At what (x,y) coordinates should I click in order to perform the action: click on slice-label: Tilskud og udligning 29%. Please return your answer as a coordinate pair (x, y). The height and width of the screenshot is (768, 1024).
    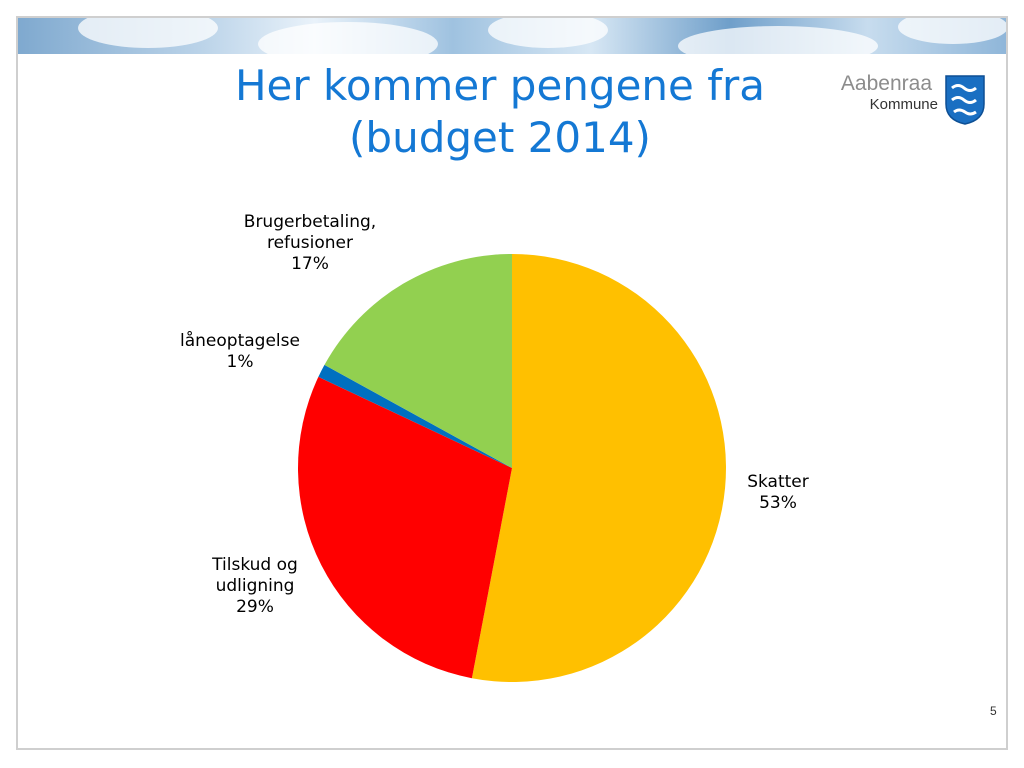
    Looking at the image, I should click on (255, 586).